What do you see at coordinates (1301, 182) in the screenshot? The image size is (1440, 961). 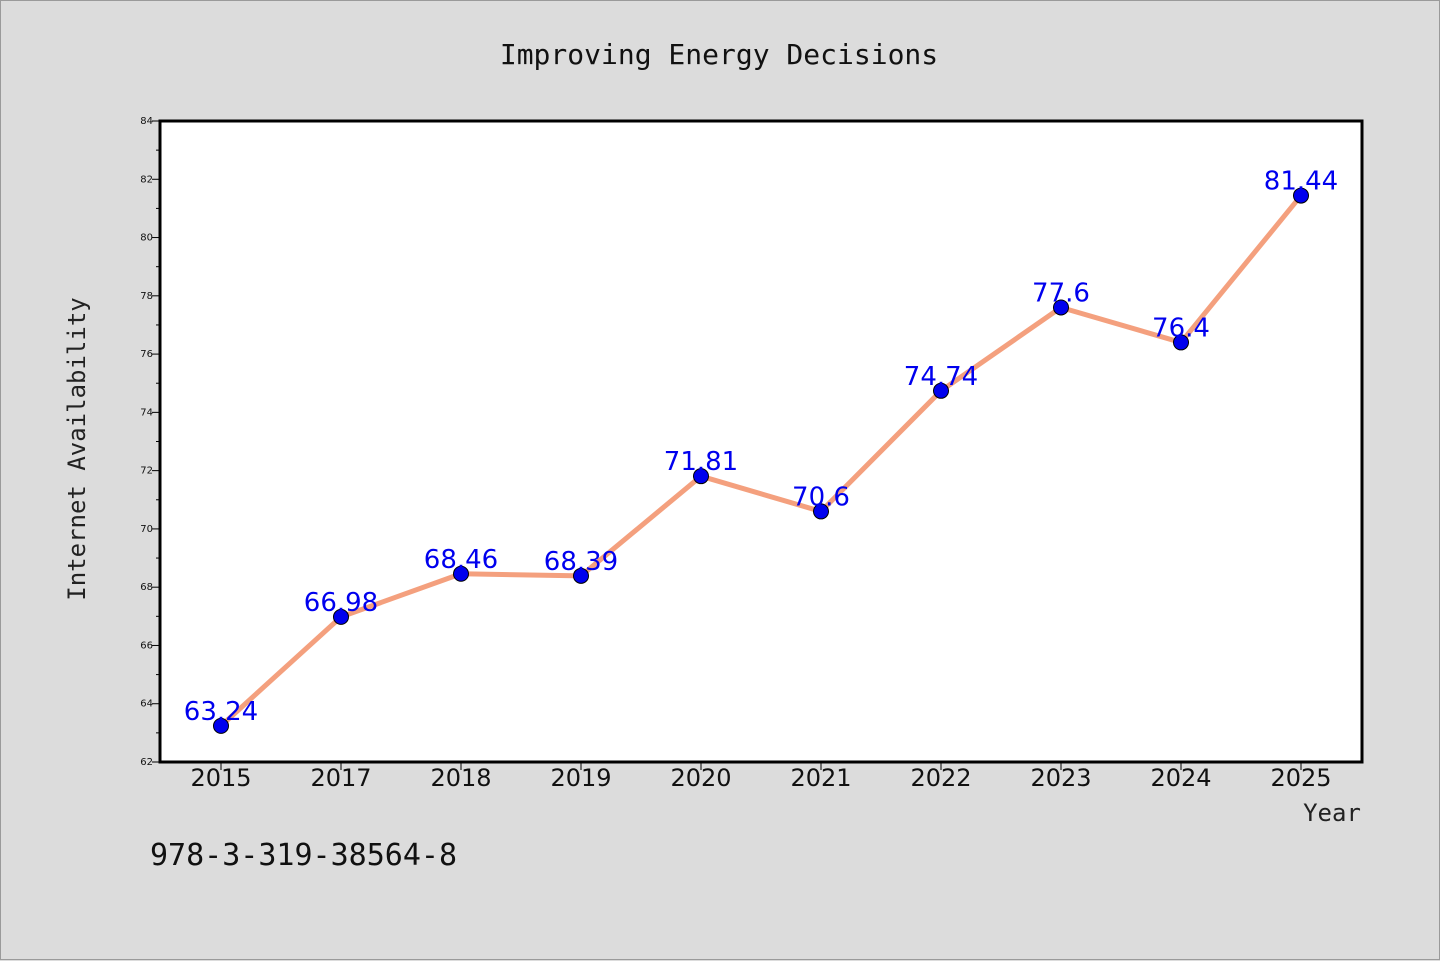 I see `data-label: 81.44` at bounding box center [1301, 182].